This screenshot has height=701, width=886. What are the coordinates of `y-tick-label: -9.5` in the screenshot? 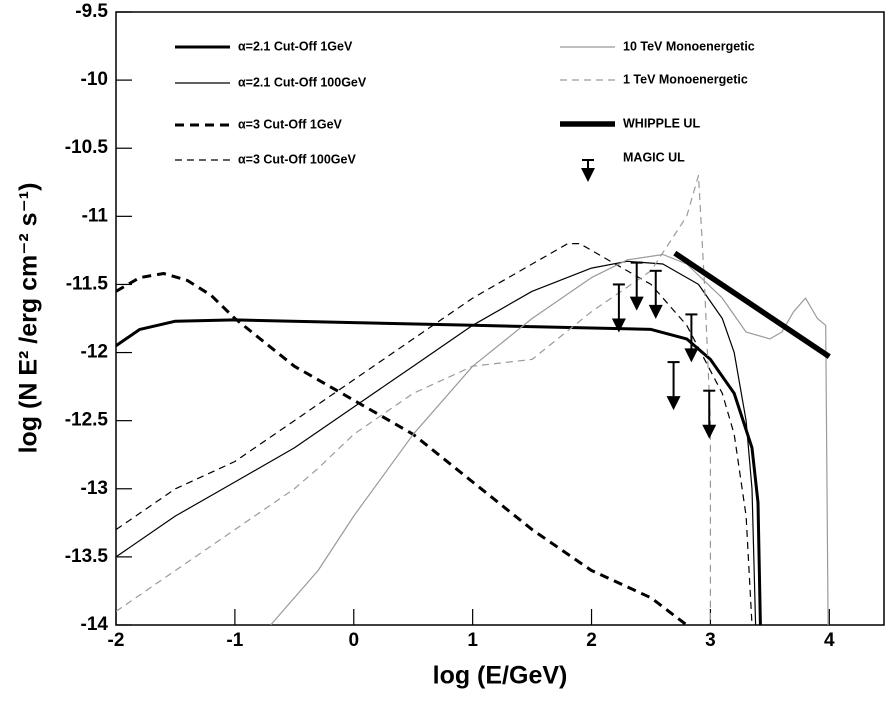 It's located at (91, 11).